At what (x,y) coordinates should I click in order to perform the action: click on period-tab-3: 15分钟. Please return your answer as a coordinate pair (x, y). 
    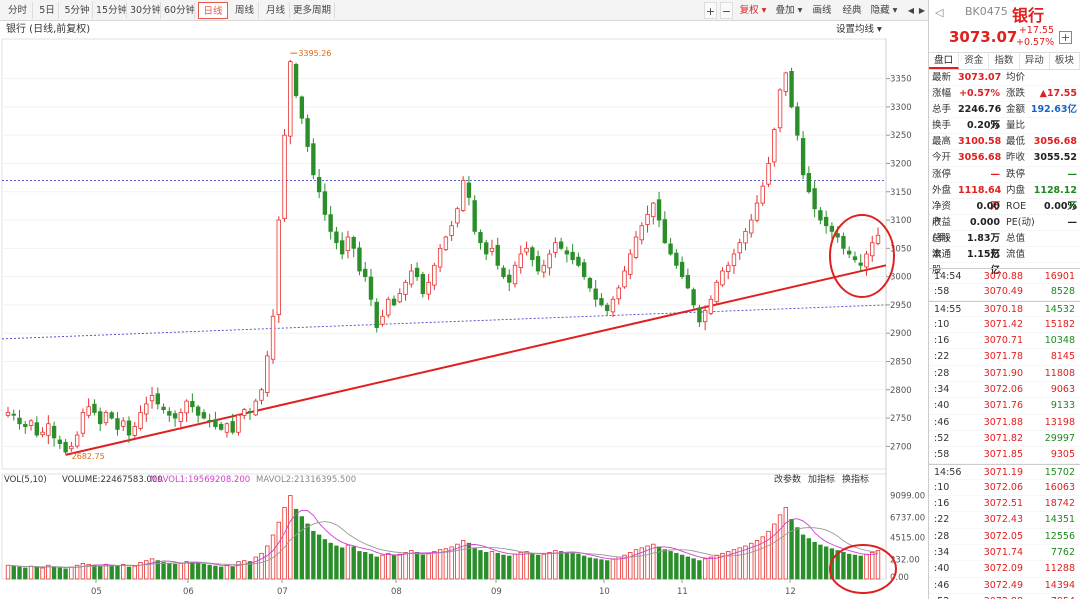
    Looking at the image, I should click on (111, 10).